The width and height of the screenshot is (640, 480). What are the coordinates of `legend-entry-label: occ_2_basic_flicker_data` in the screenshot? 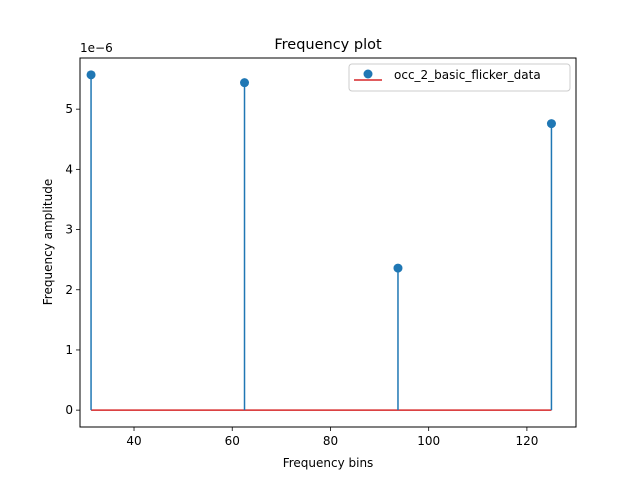 It's located at (467, 75).